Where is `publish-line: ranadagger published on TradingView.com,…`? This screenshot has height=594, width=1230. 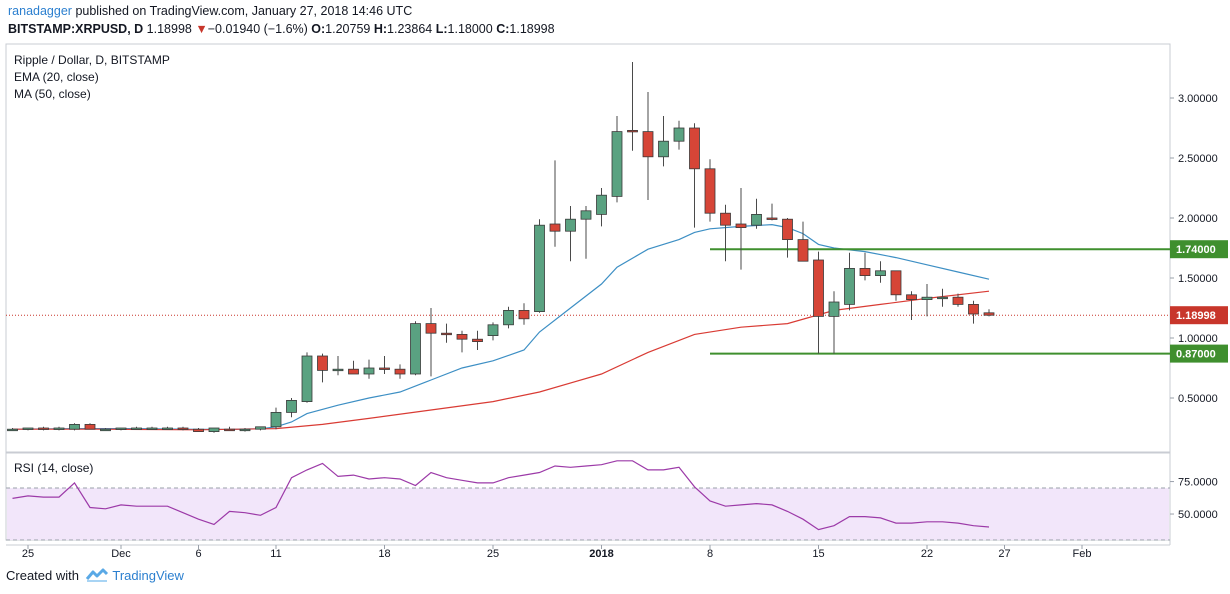
publish-line: ranadagger published on TradingView.com,… is located at coordinates (210, 11).